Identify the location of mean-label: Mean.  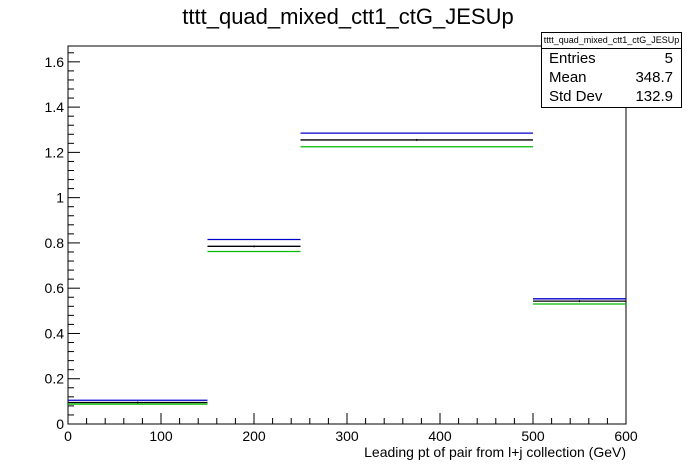
(568, 77).